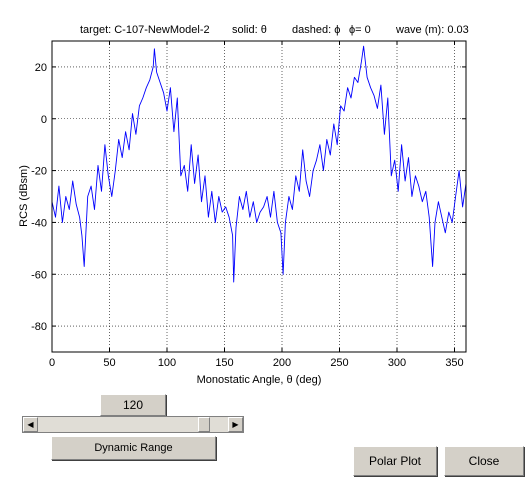  What do you see at coordinates (145, 30) in the screenshot?
I see `header-target: target: C-107-NewModel-2` at bounding box center [145, 30].